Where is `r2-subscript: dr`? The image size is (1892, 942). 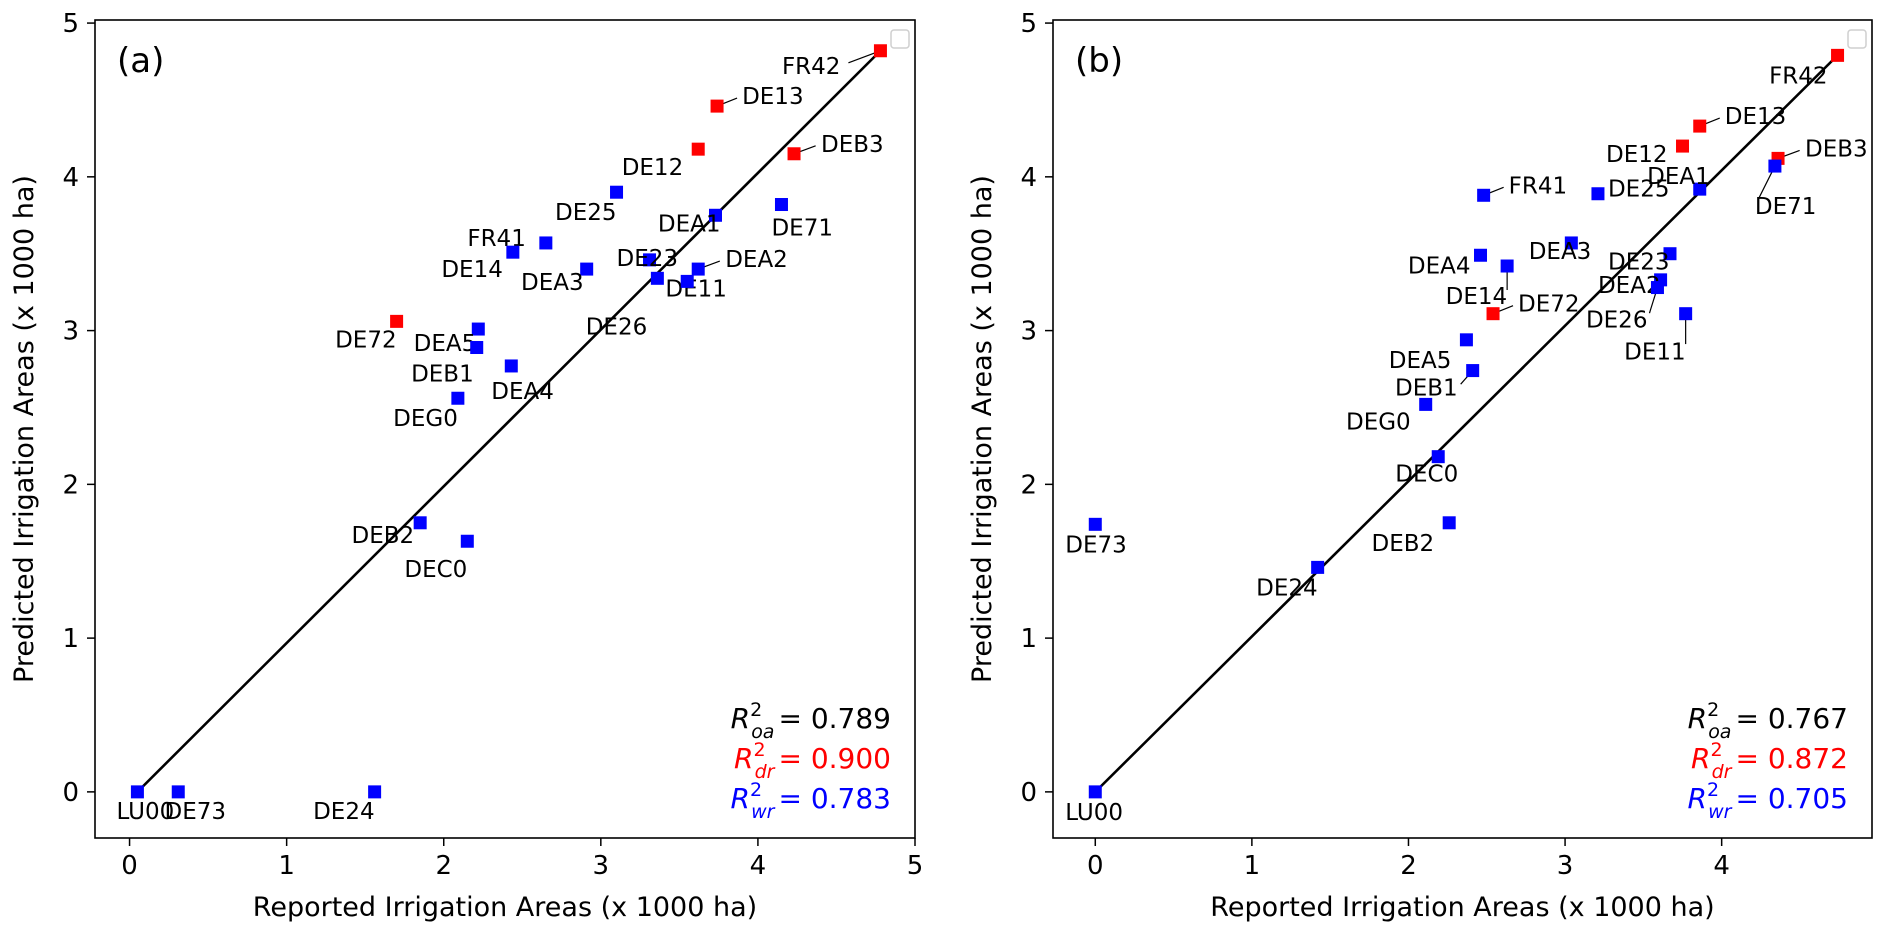
r2-subscript: dr is located at coordinates (765, 772).